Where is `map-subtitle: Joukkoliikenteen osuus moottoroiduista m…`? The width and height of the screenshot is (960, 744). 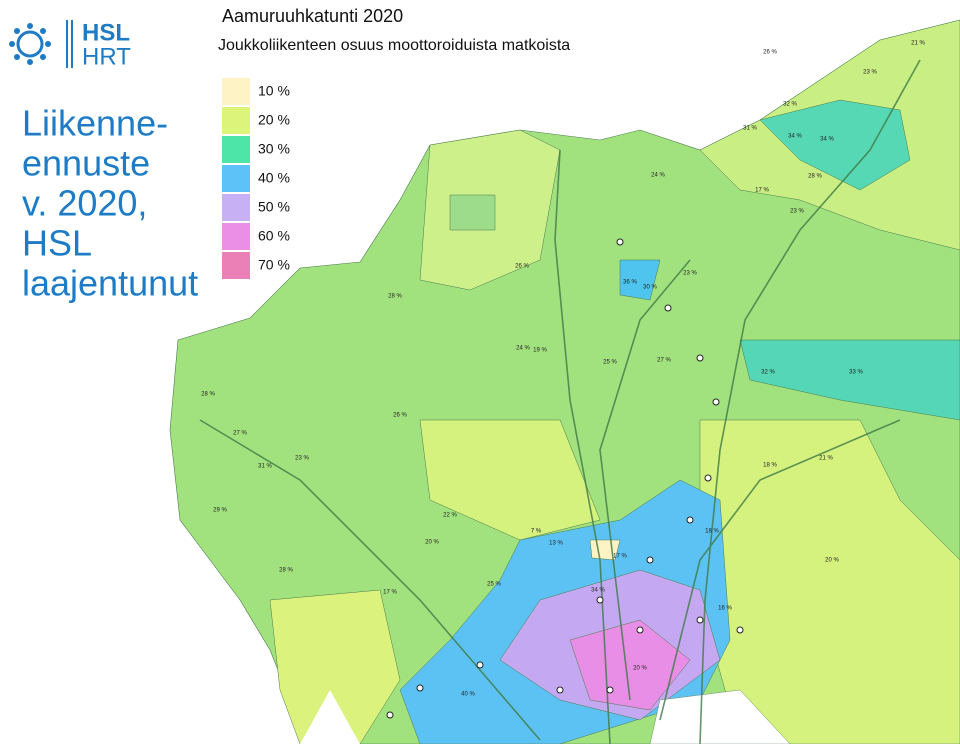
map-subtitle: Joukkoliikenteen osuus moottoroiduista m… is located at coordinates (394, 45).